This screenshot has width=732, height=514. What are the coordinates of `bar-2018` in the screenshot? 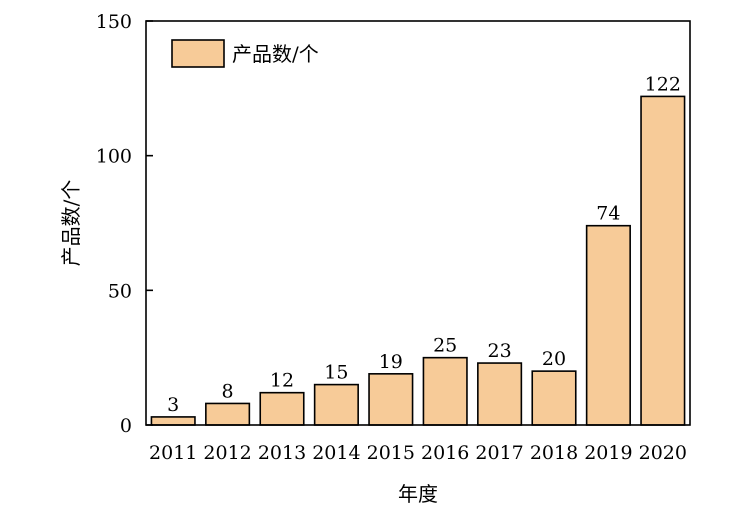 It's located at (554, 398).